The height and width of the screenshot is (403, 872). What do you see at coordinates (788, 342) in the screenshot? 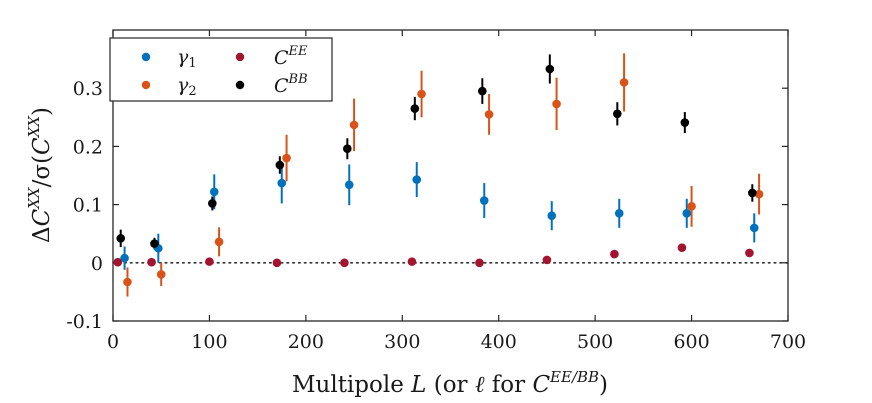
I see `x-tick-label: 700` at bounding box center [788, 342].